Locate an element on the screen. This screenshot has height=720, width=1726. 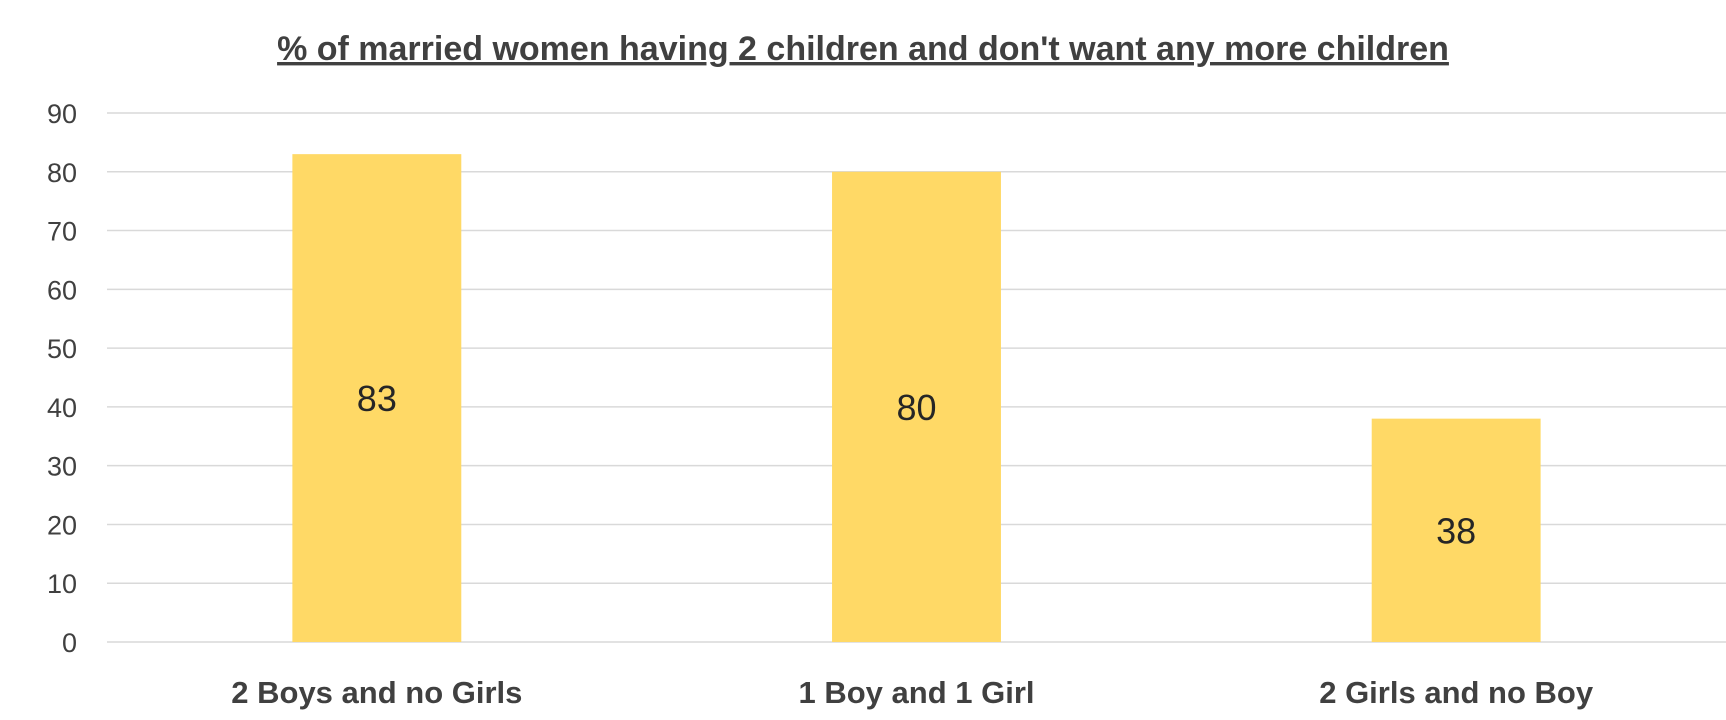
y-tick-label: 0 is located at coordinates (69, 643).